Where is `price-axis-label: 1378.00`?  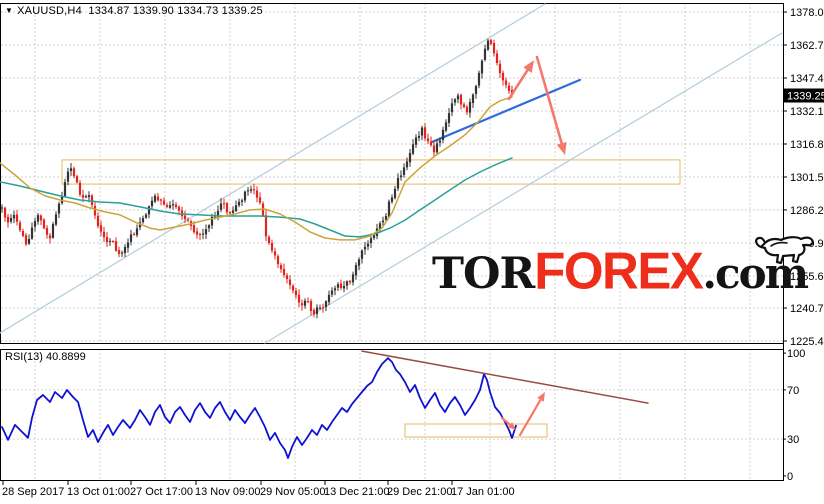
price-axis-label: 1378.00 is located at coordinates (807, 13).